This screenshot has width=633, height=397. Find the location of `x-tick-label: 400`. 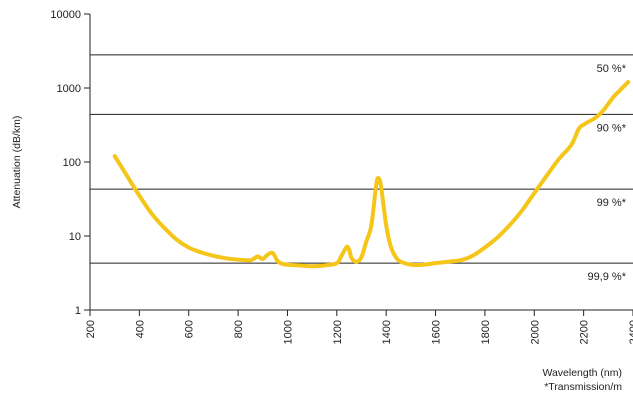

x-tick-label: 400 is located at coordinates (140, 329).